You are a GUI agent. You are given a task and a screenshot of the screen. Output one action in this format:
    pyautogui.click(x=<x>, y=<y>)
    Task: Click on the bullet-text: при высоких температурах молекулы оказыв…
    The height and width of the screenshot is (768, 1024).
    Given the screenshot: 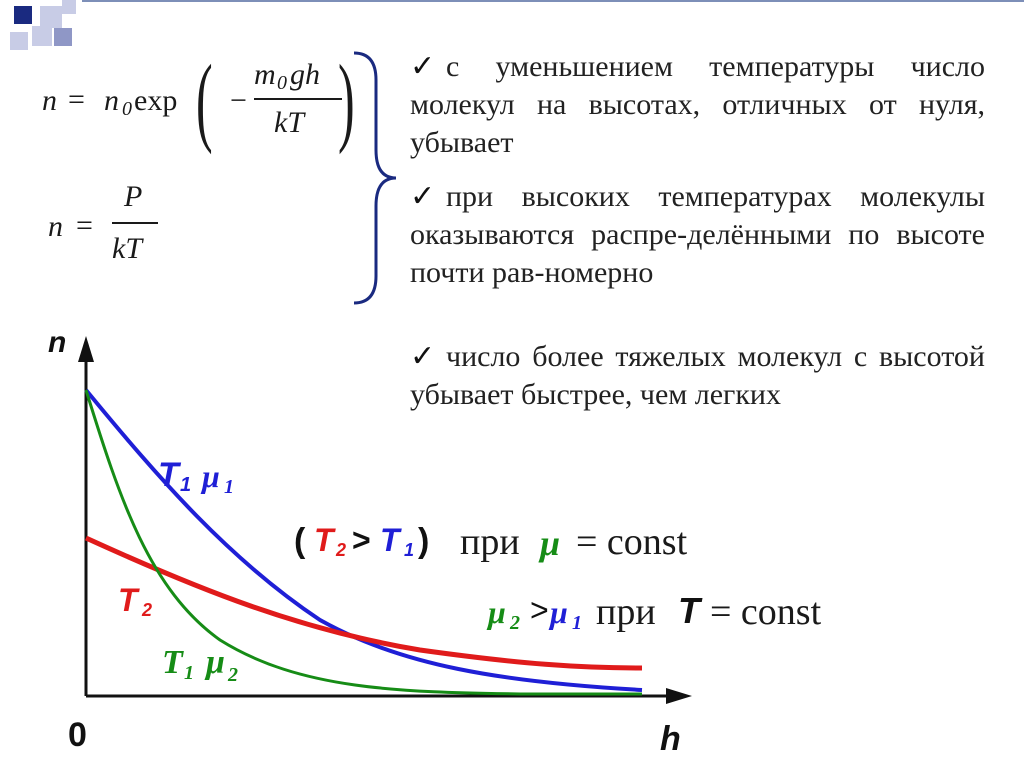 What is the action you would take?
    pyautogui.click(x=697, y=234)
    